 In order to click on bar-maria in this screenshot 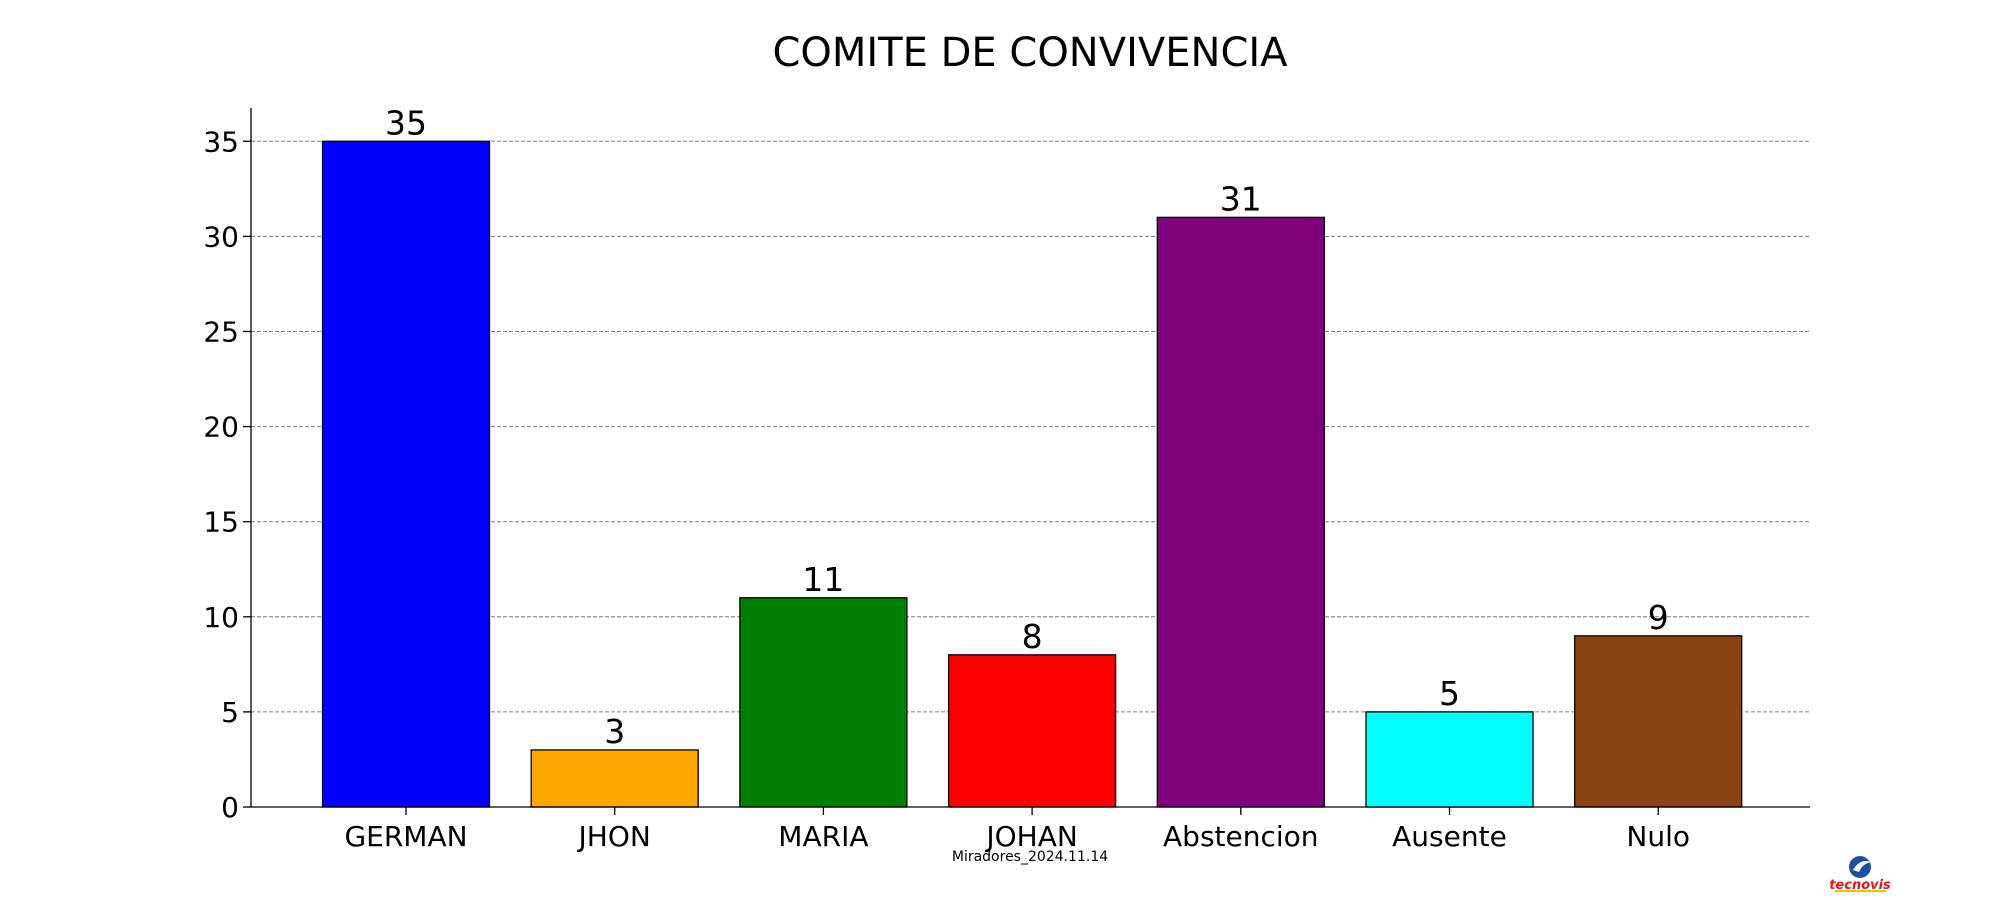, I will do `click(823, 702)`.